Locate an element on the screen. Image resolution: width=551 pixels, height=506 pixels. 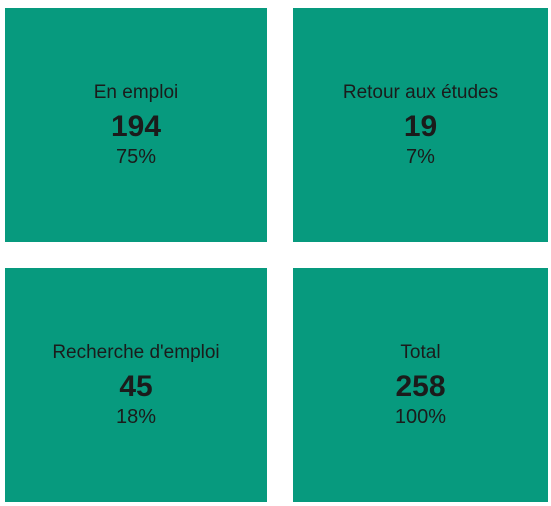
tile-label: Recherche d'emploi is located at coordinates (136, 352).